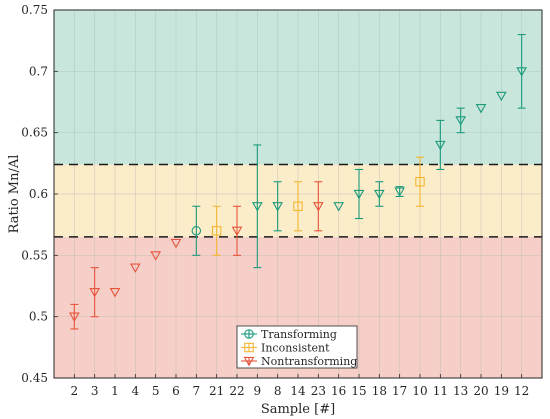 The width and height of the screenshot is (550, 419). I want to click on x-tick-label: 12, so click(521, 391).